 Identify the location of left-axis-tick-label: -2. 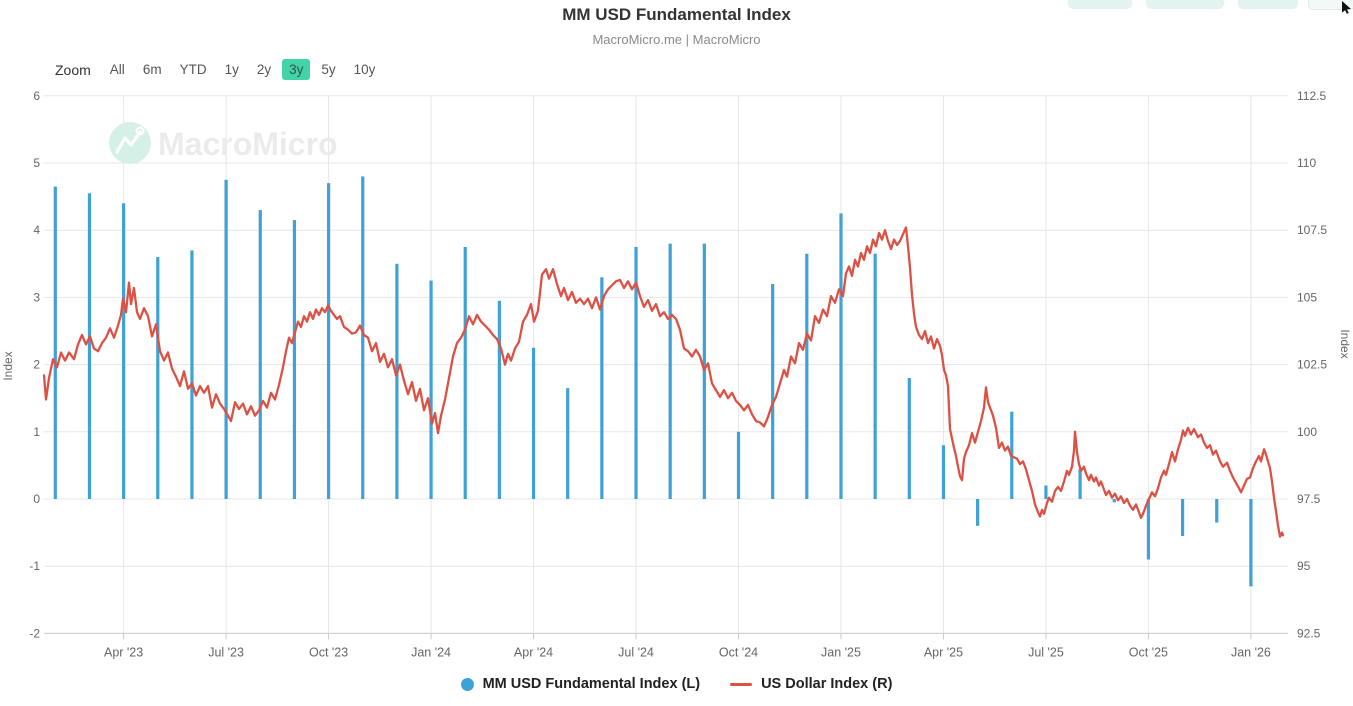
(34, 633).